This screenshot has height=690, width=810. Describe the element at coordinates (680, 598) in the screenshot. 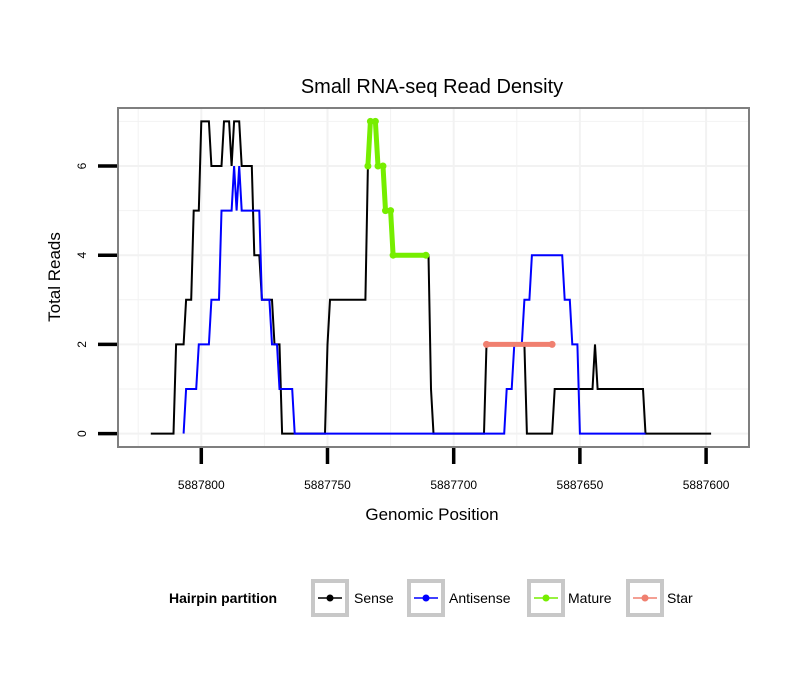

I see `legend-label-star: Star` at that location.